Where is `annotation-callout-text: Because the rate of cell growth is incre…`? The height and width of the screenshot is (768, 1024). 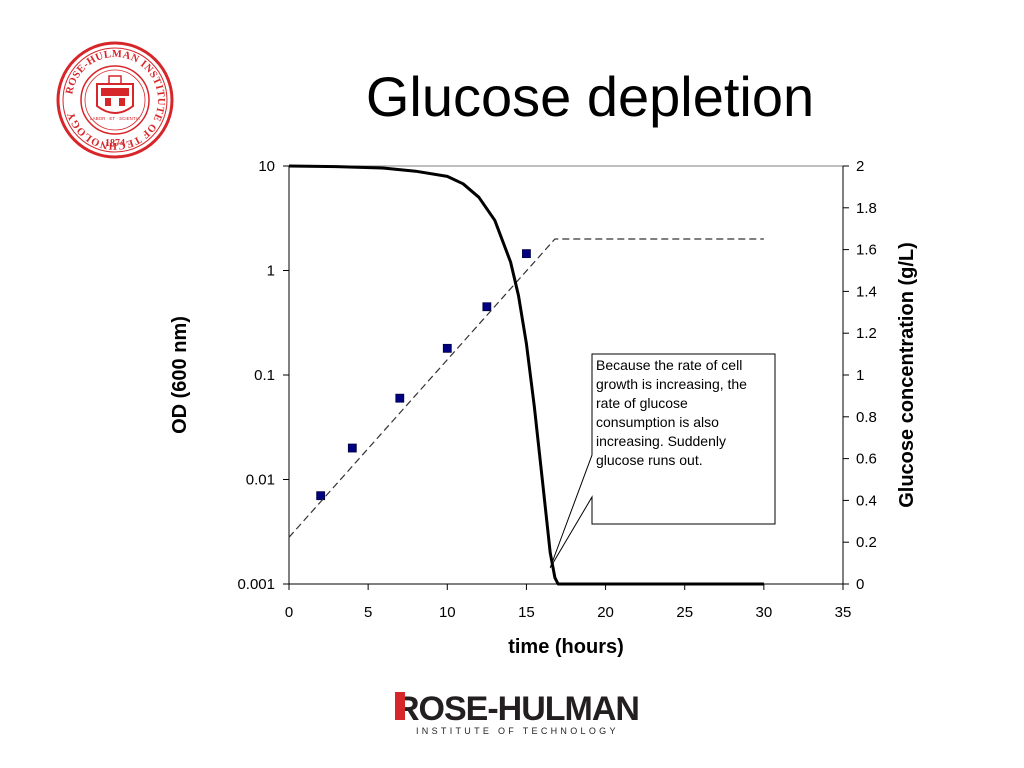 annotation-callout-text: Because the rate of cell growth is incre… is located at coordinates (671, 412).